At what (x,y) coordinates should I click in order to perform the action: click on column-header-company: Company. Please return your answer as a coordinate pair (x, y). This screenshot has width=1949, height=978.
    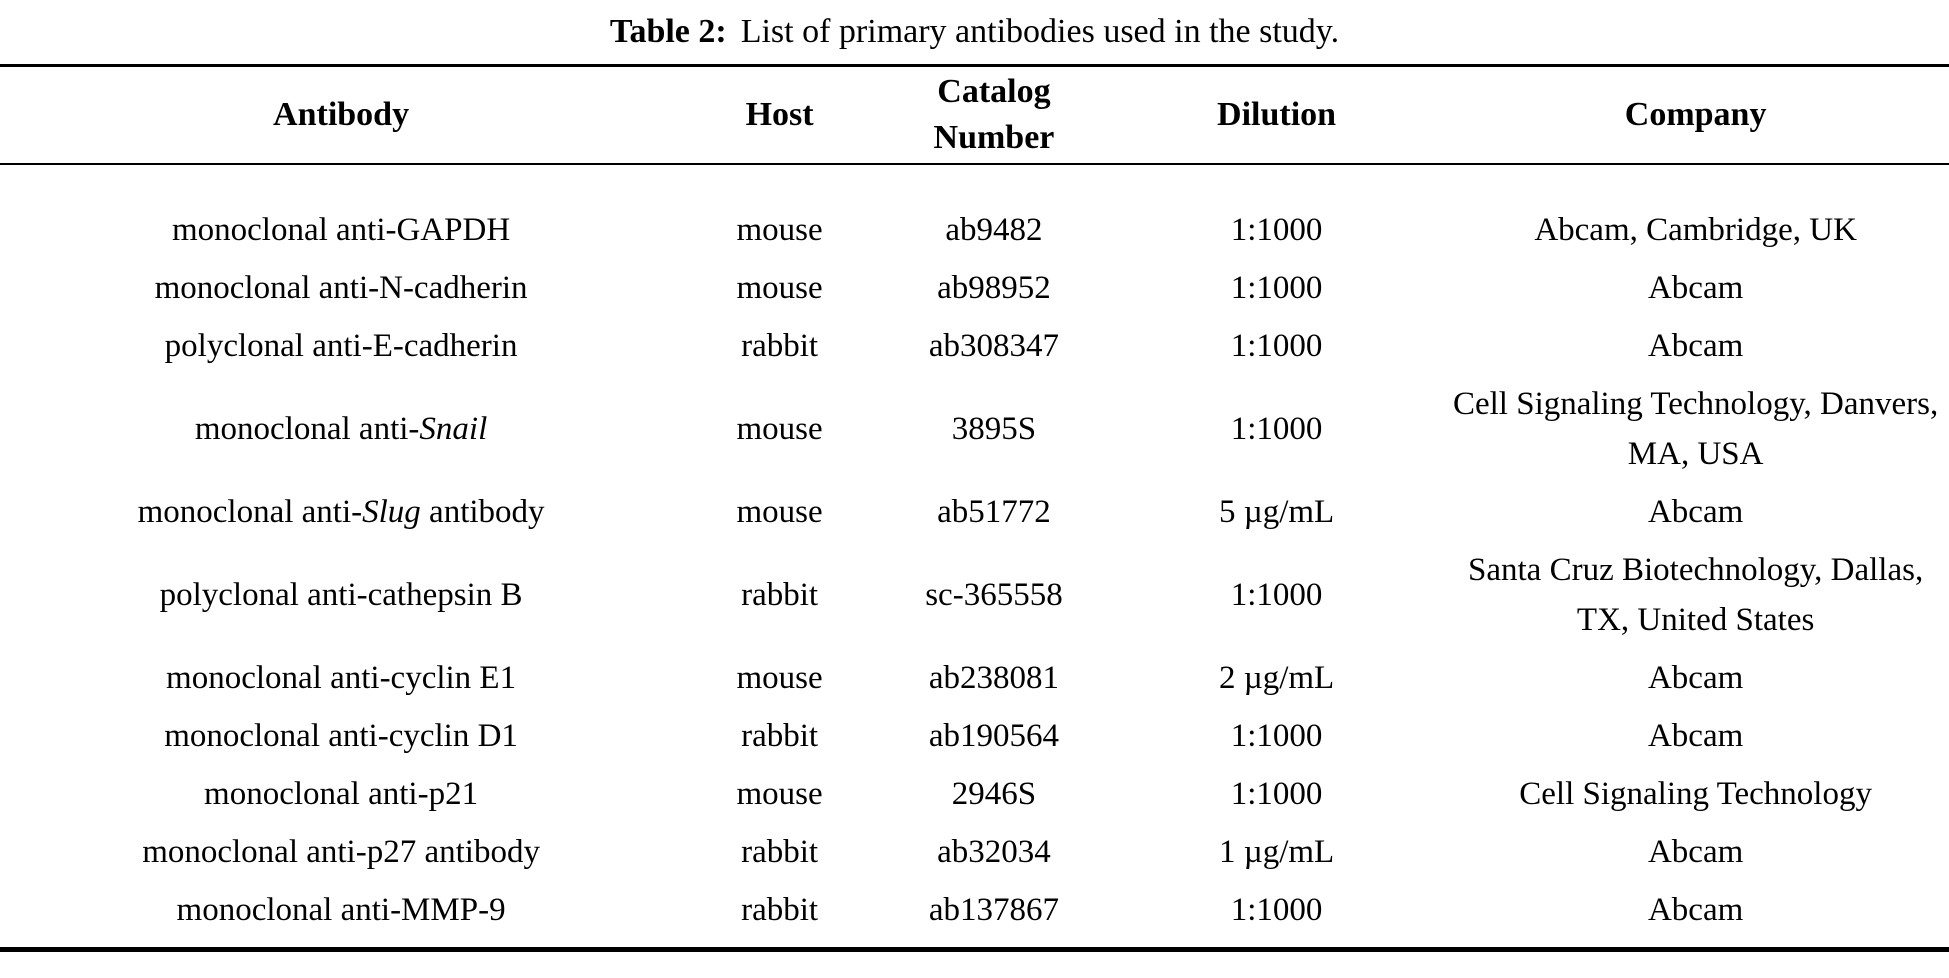
    Looking at the image, I should click on (1695, 116).